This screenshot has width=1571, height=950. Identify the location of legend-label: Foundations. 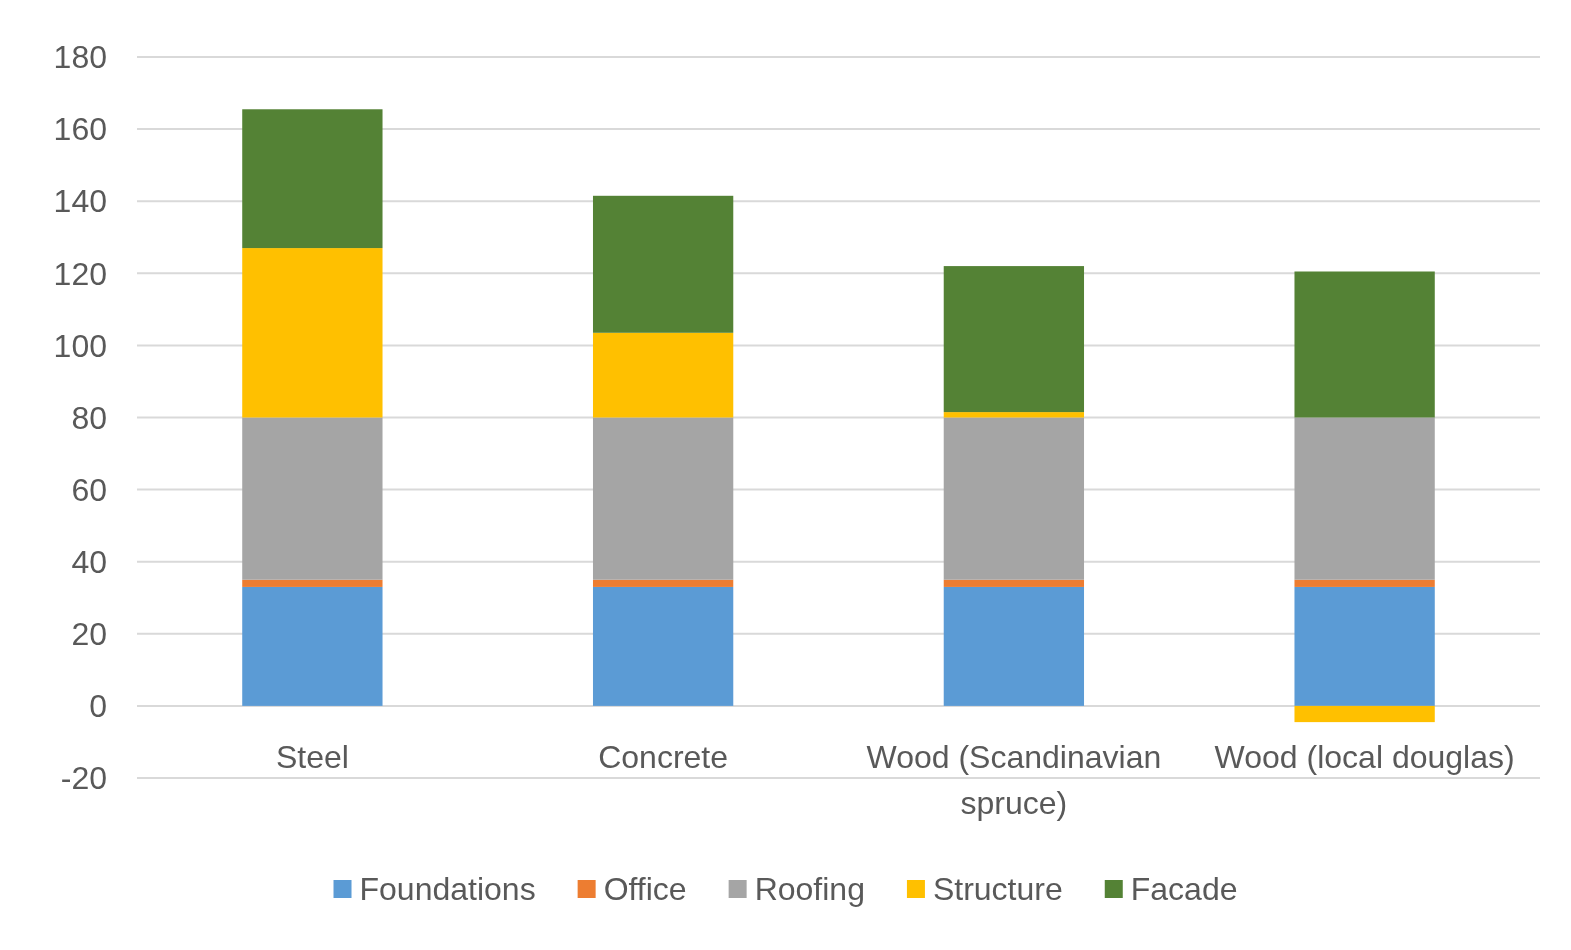
(447, 889).